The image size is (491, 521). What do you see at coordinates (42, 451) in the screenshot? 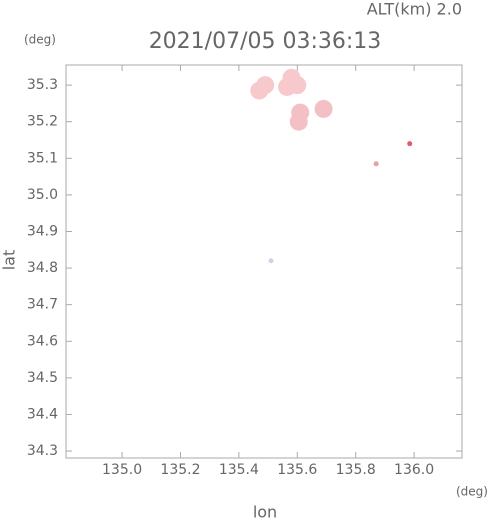
I see `y-tick-label: 34.3` at bounding box center [42, 451].